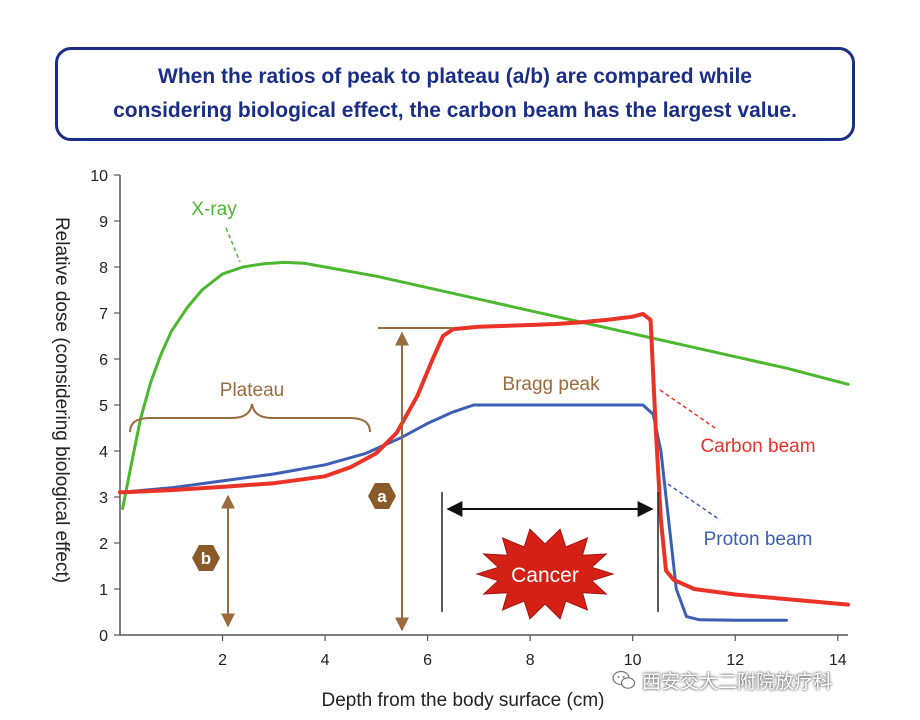 The height and width of the screenshot is (720, 920). Describe the element at coordinates (757, 446) in the screenshot. I see `carbon-label: Carbon beam` at that location.